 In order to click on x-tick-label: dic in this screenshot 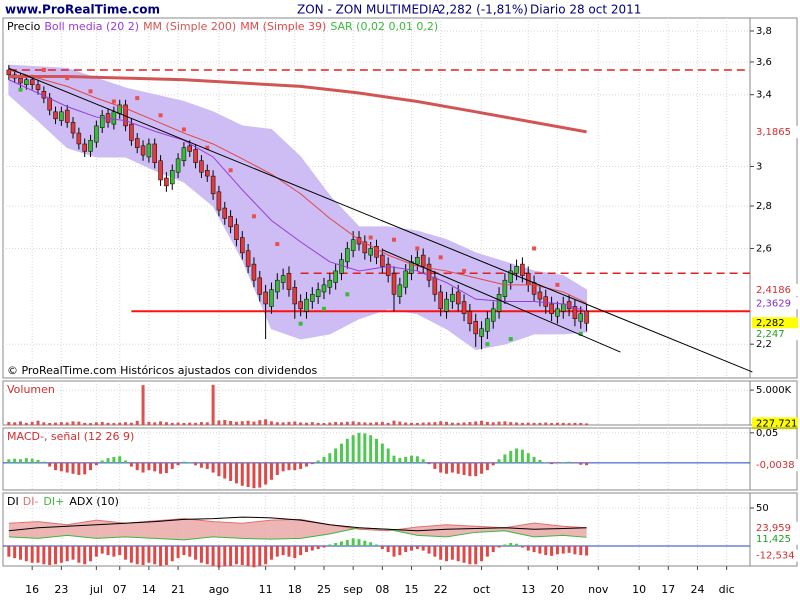, I will do `click(727, 589)`.